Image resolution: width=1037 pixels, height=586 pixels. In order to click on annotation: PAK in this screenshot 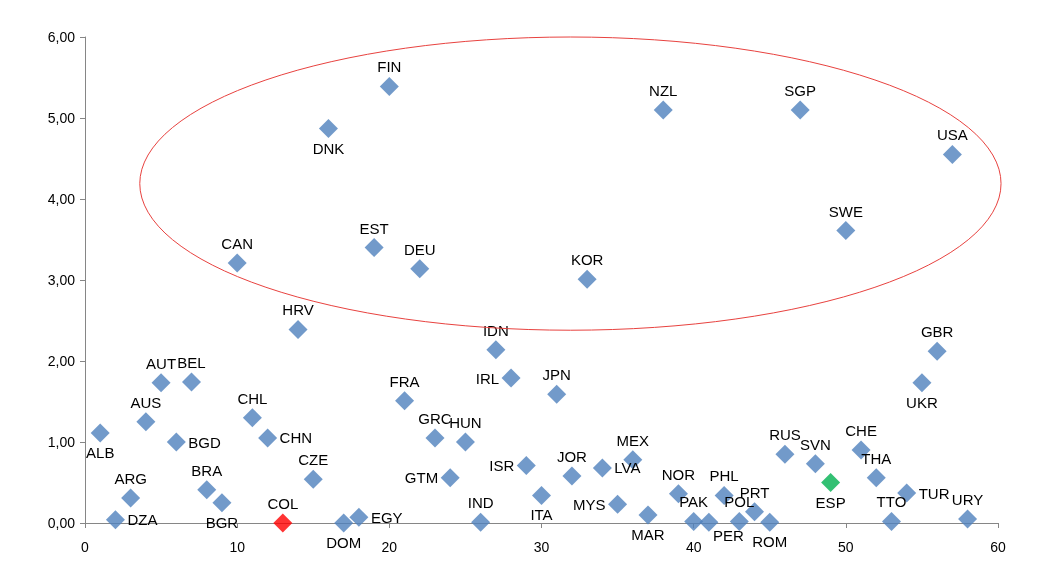, I will do `click(694, 502)`.